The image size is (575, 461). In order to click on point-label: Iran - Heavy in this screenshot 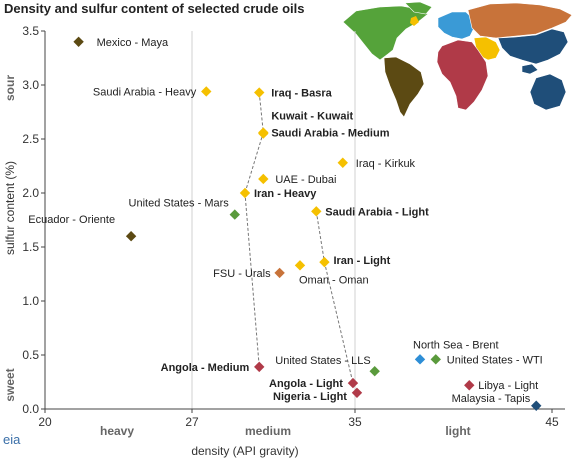, I will do `click(285, 194)`.